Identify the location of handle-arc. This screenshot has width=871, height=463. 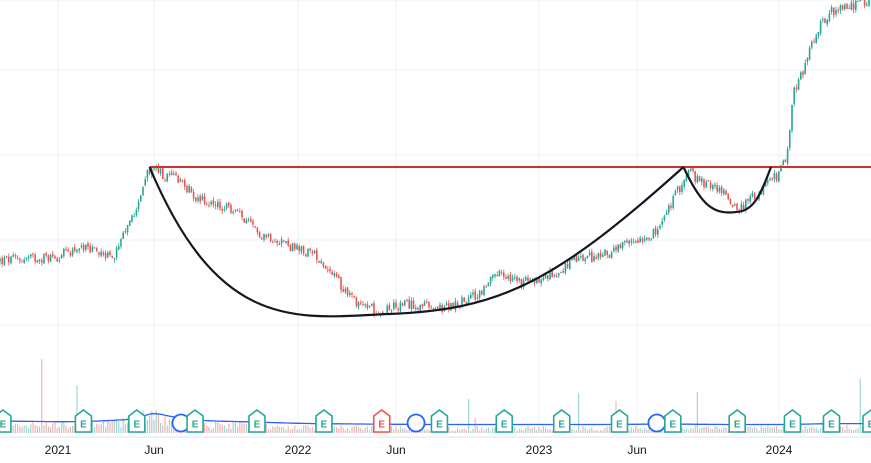
(727, 190).